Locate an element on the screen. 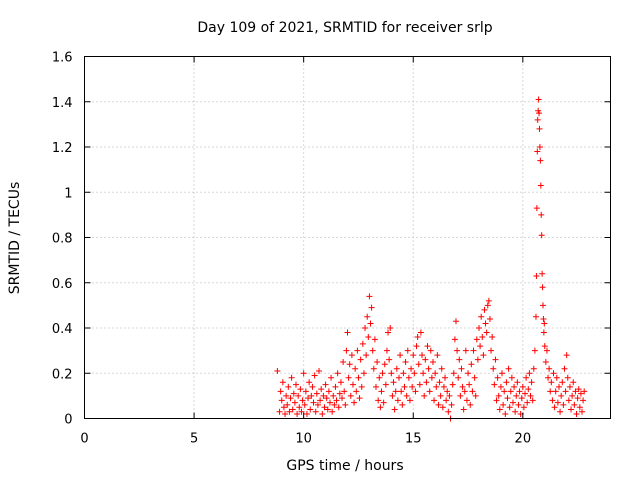  x-tick-label: 0 is located at coordinates (84, 439).